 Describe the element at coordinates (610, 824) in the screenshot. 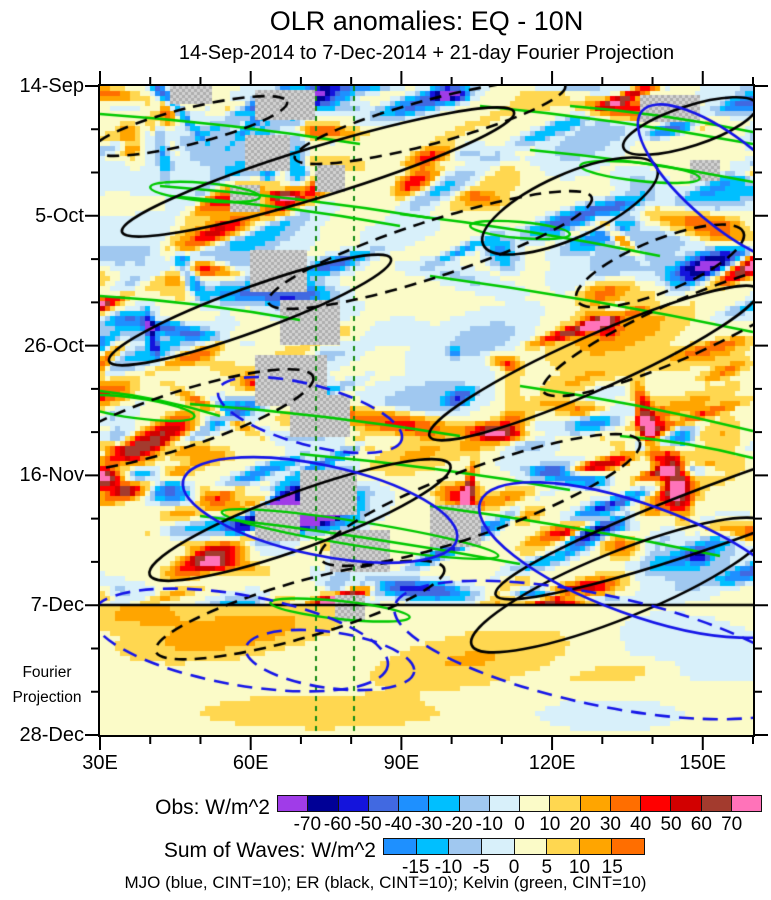

I see `colorbar-tick-label: 30` at that location.